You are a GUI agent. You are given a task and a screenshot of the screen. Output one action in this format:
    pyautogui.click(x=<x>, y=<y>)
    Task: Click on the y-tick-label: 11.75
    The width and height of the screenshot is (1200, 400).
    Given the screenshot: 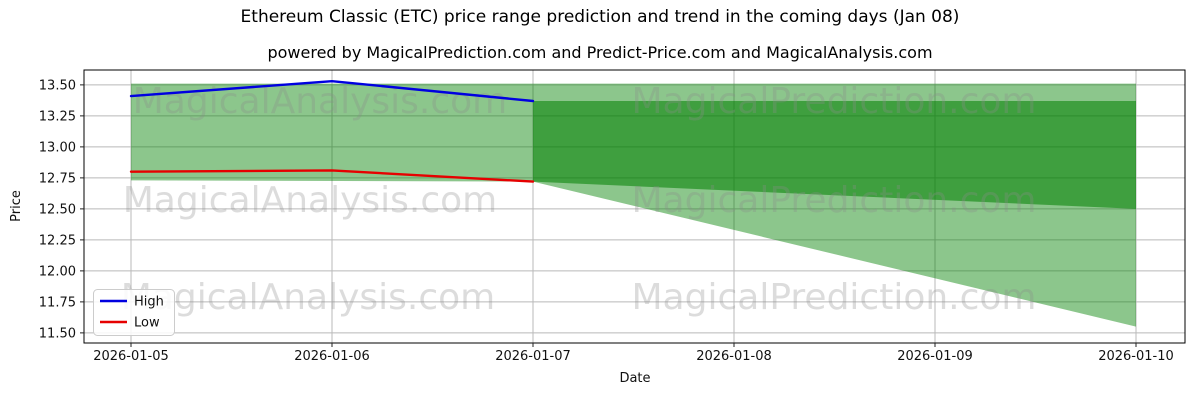 What is the action you would take?
    pyautogui.click(x=57, y=302)
    